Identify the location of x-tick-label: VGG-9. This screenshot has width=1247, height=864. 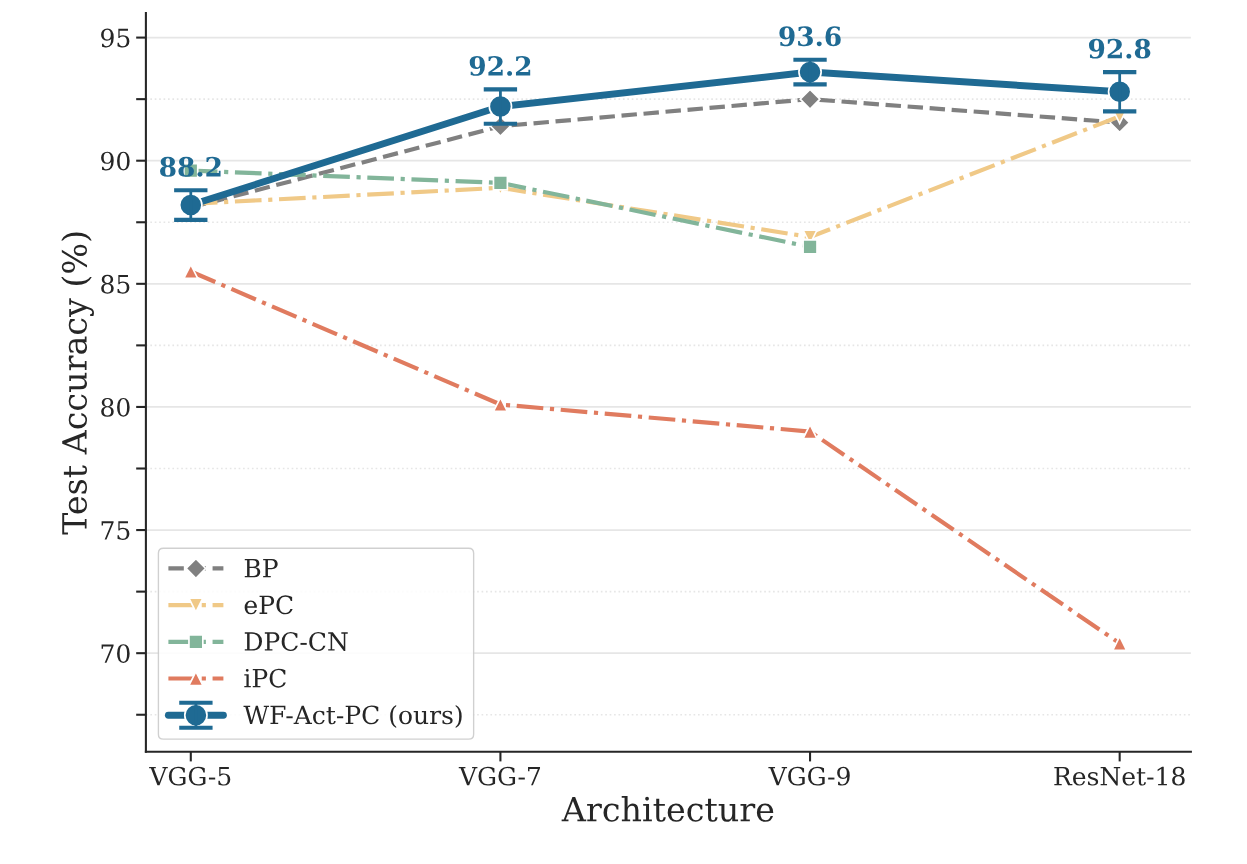
(809, 776).